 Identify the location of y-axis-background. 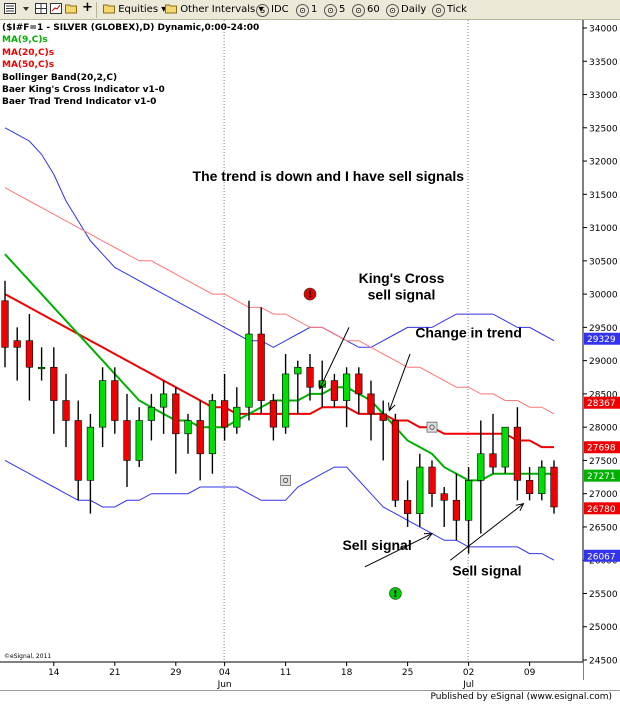
(601, 350).